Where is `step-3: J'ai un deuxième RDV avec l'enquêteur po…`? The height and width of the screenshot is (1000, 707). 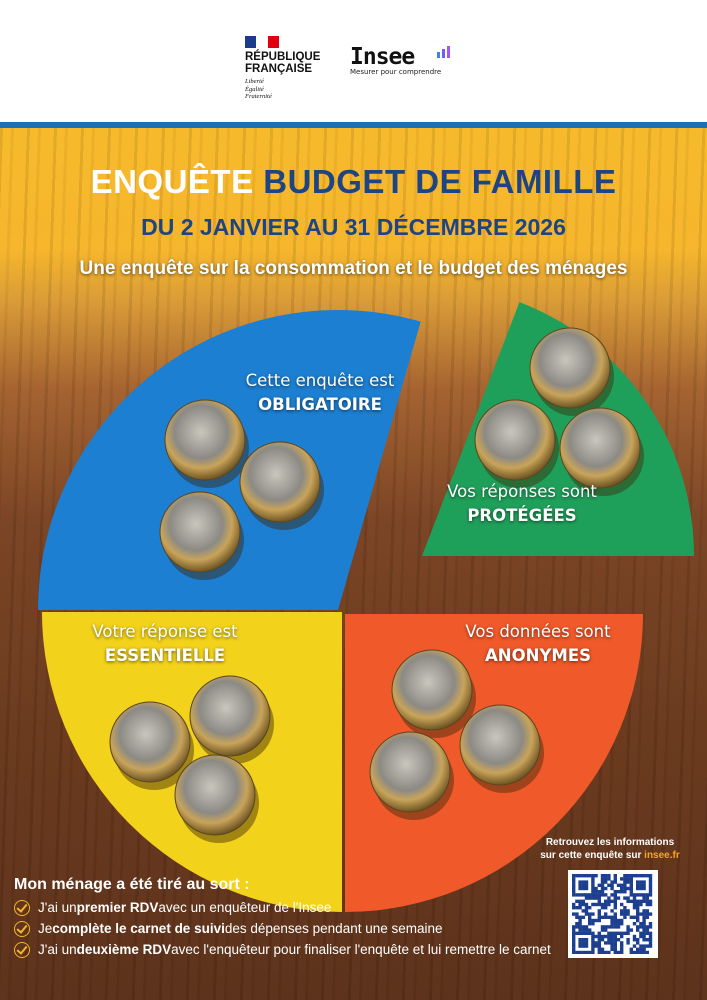 step-3: J'ai un deuxième RDV avec l'enquêteur po… is located at coordinates (282, 949).